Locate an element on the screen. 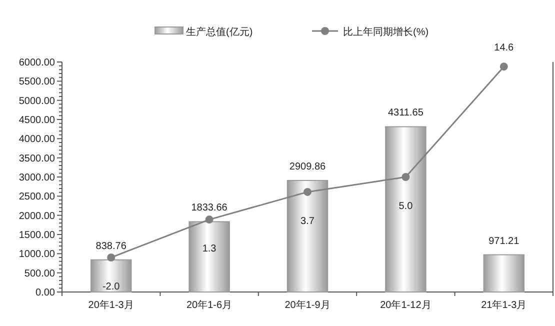 The image size is (555, 326). data-label: 1833.66 is located at coordinates (209, 208).